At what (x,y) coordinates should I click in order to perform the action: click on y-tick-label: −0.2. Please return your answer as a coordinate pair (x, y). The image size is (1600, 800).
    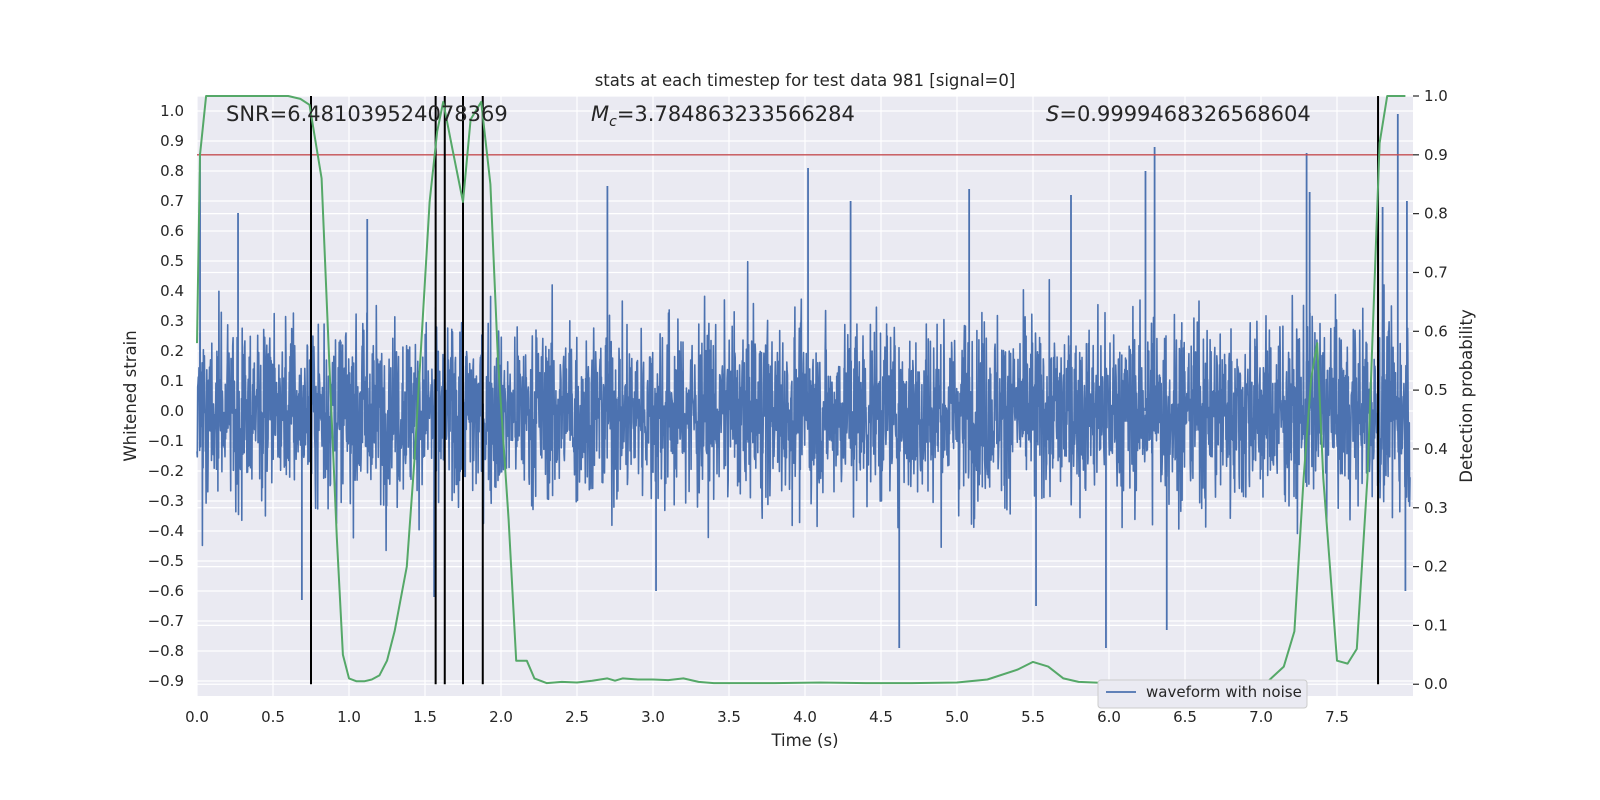
    Looking at the image, I should click on (166, 471).